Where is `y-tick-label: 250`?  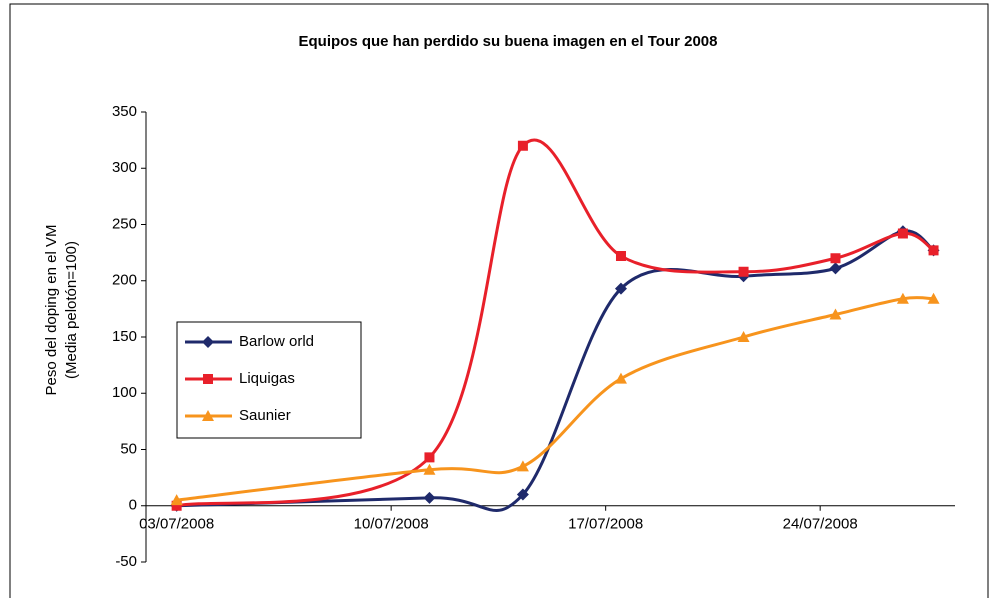 y-tick-label: 250 is located at coordinates (124, 223).